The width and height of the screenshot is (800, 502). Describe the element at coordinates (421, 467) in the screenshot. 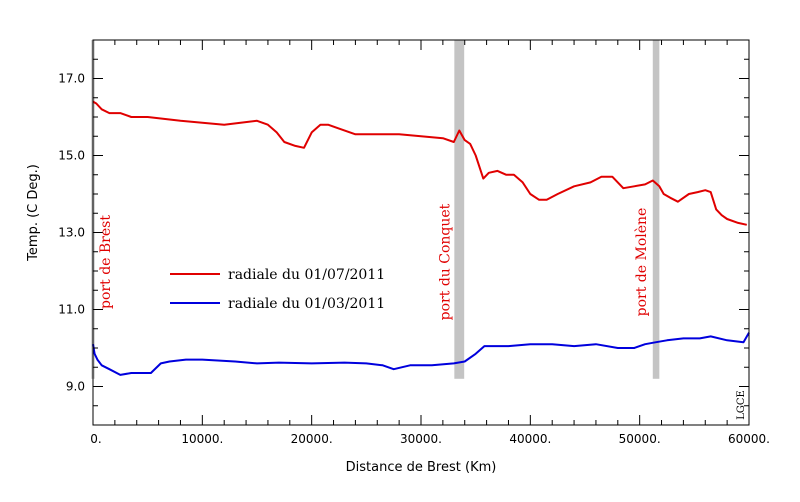

I see `x-axis-title: Distance de Brest (Km)` at that location.